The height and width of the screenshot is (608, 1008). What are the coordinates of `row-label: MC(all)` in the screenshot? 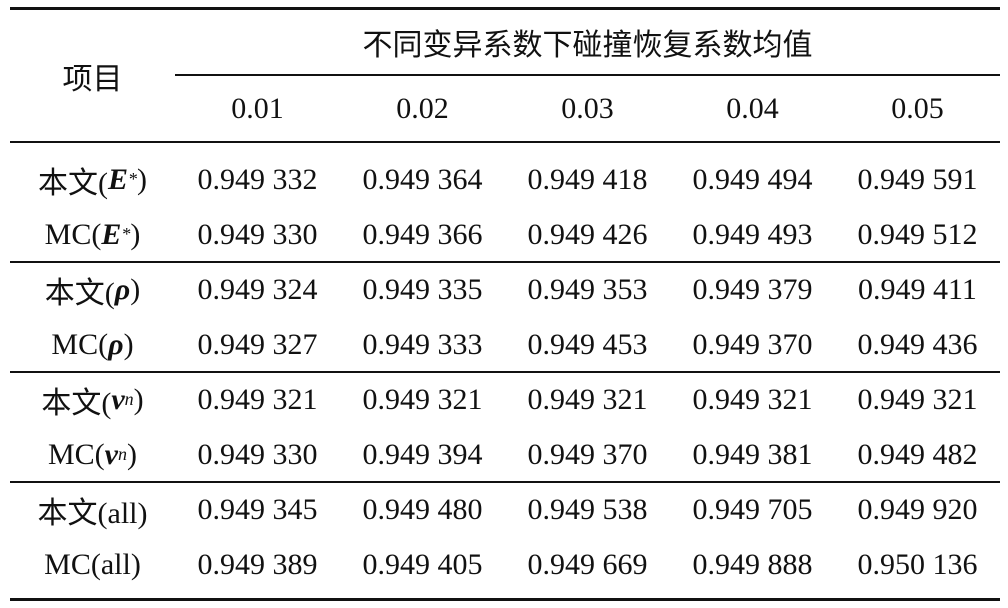 It's located at (92, 564).